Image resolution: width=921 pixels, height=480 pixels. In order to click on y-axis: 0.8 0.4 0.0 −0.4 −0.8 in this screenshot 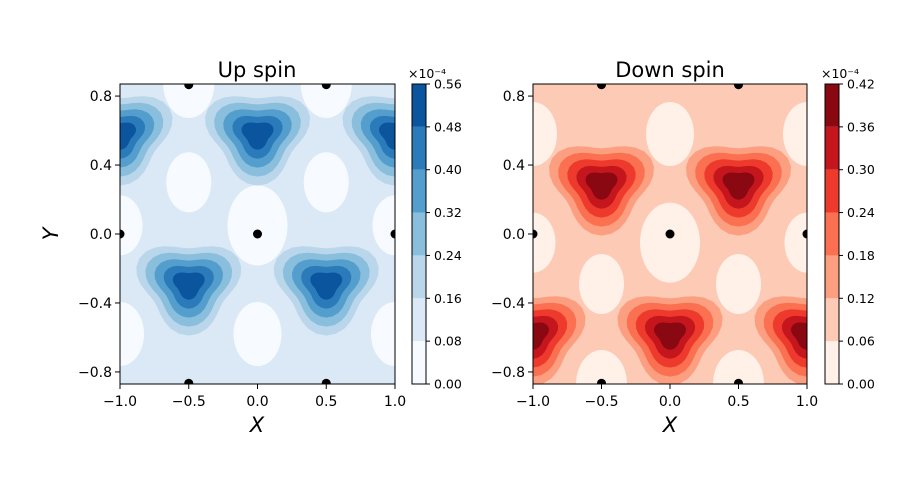, I will do `click(512, 235)`.